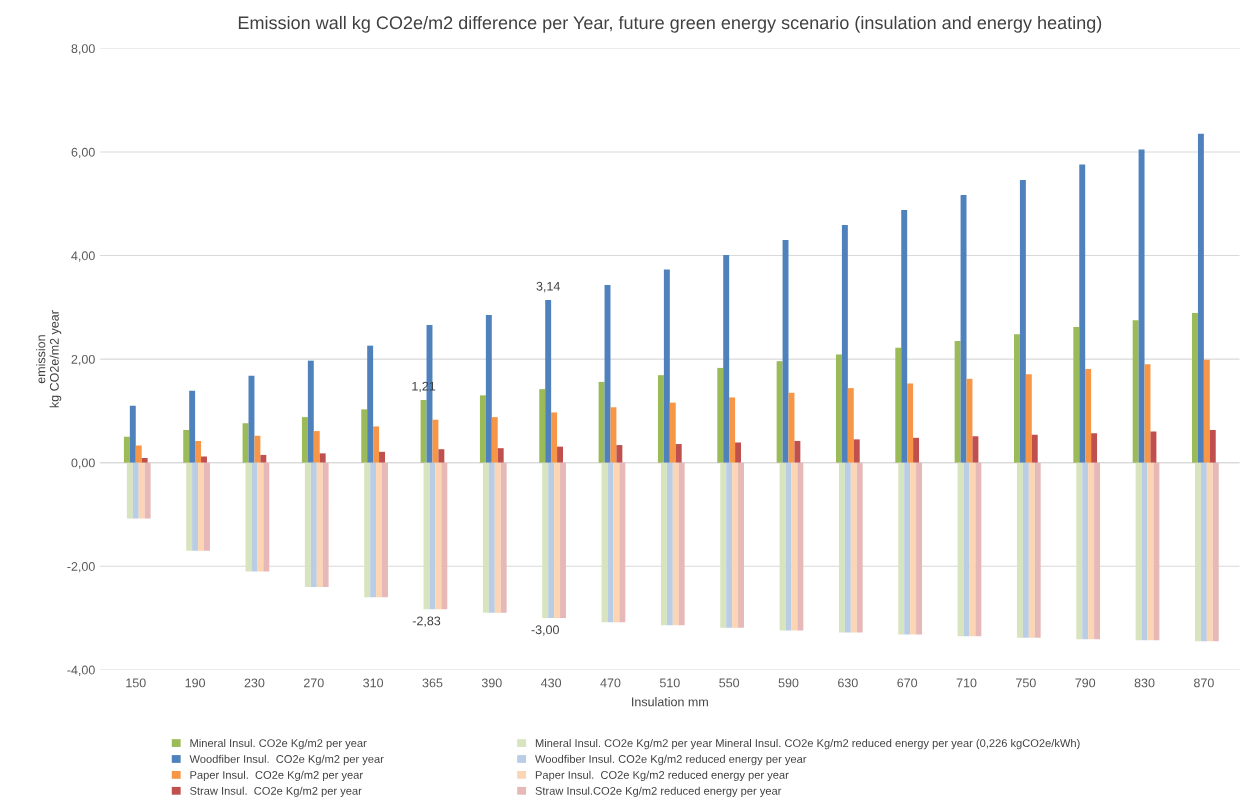  I want to click on x-tick-label: 670, so click(907, 683).